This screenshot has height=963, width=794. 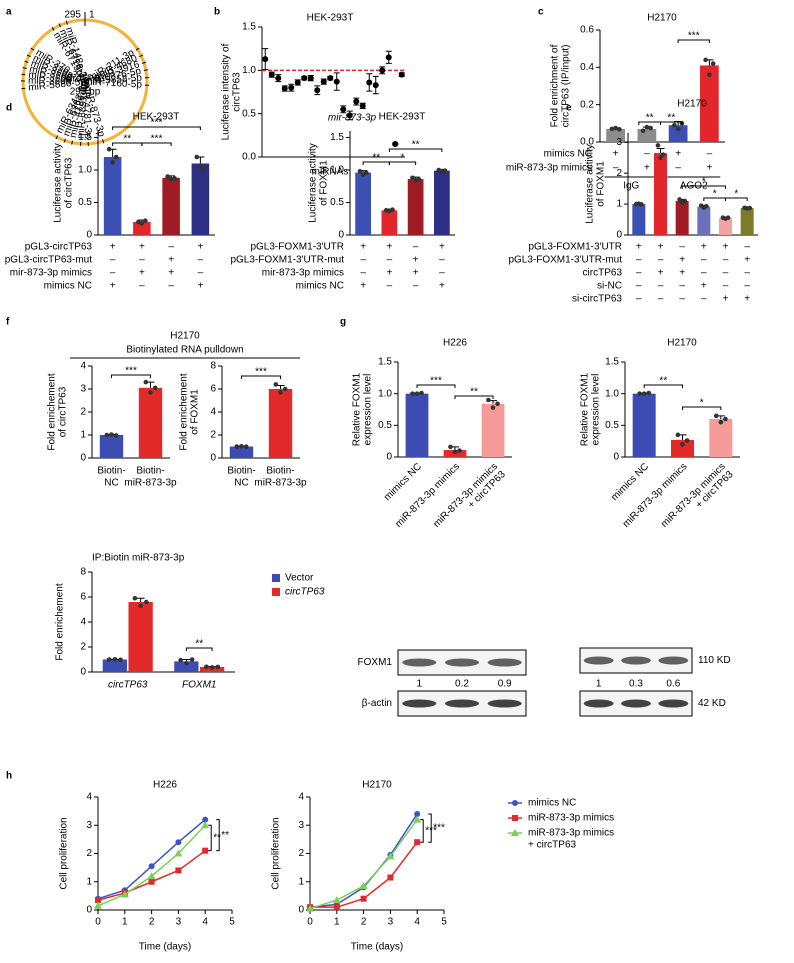 I want to click on panel-letter: h, so click(x=9, y=776).